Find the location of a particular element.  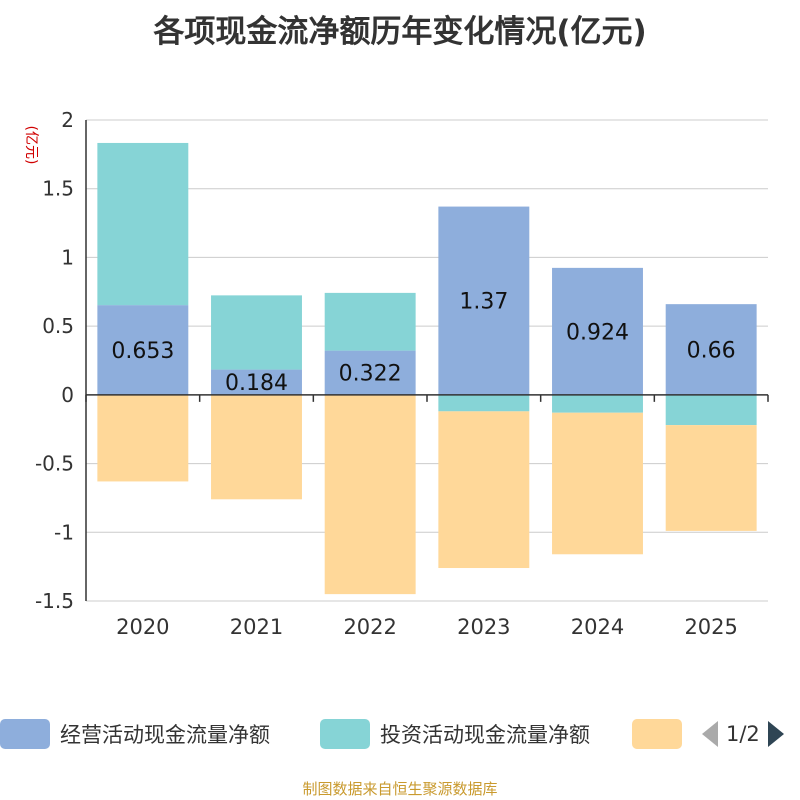

x-tick-label: 2024 is located at coordinates (597, 627).